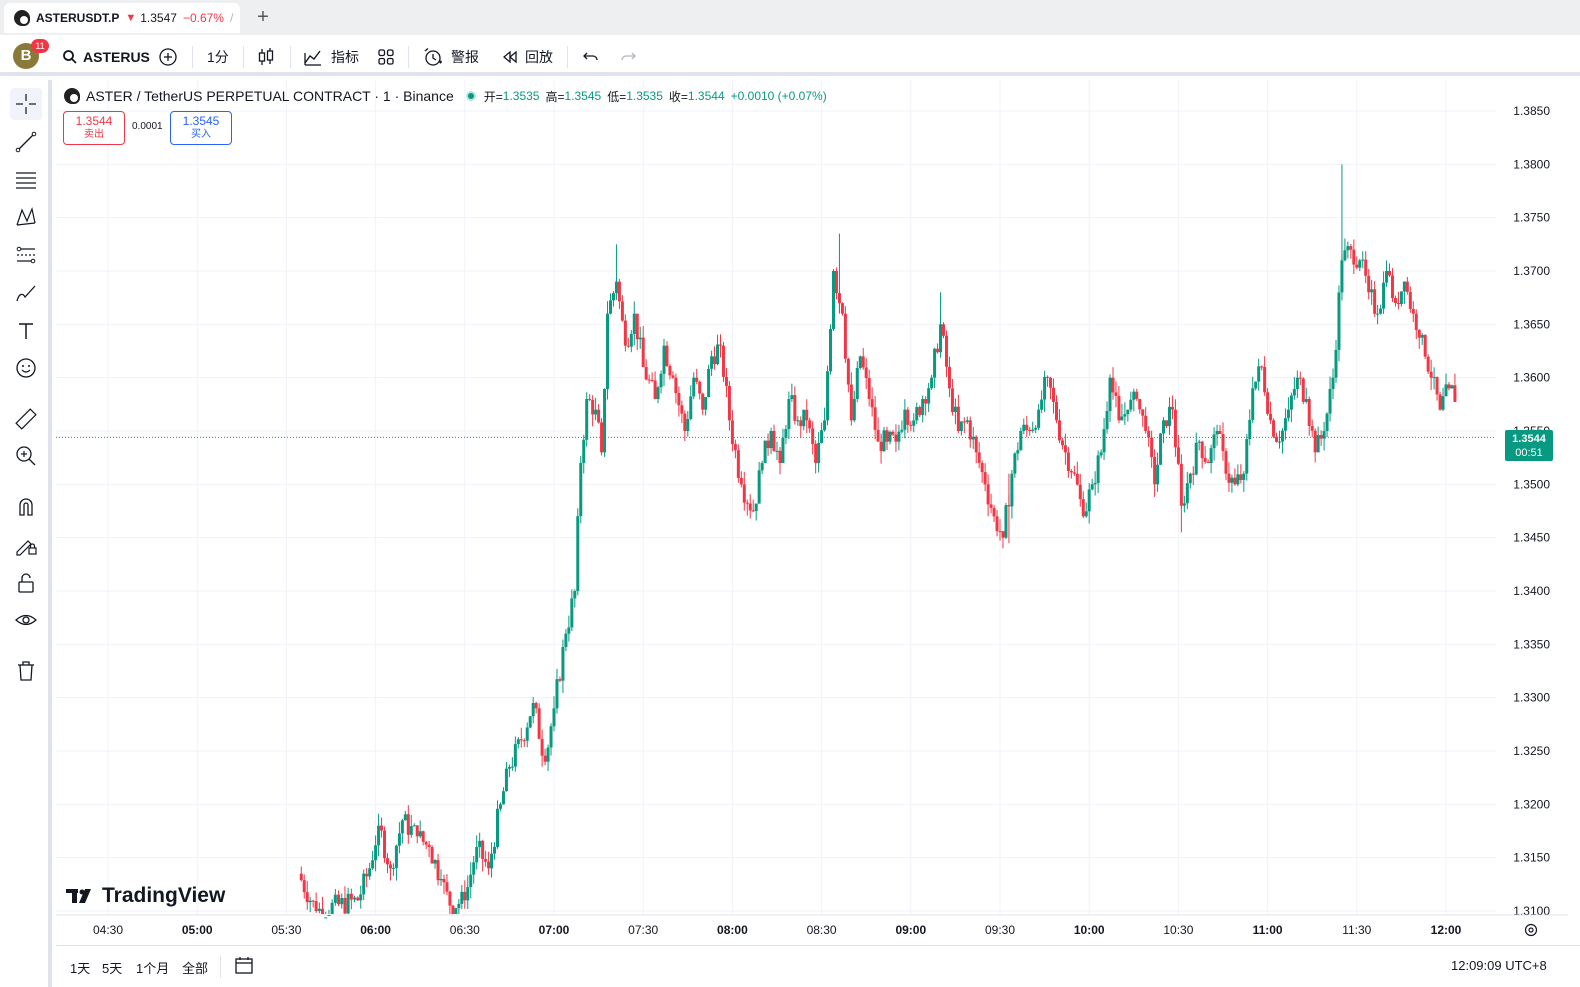 Image resolution: width=1580 pixels, height=987 pixels. I want to click on alert-button: 警报, so click(451, 57).